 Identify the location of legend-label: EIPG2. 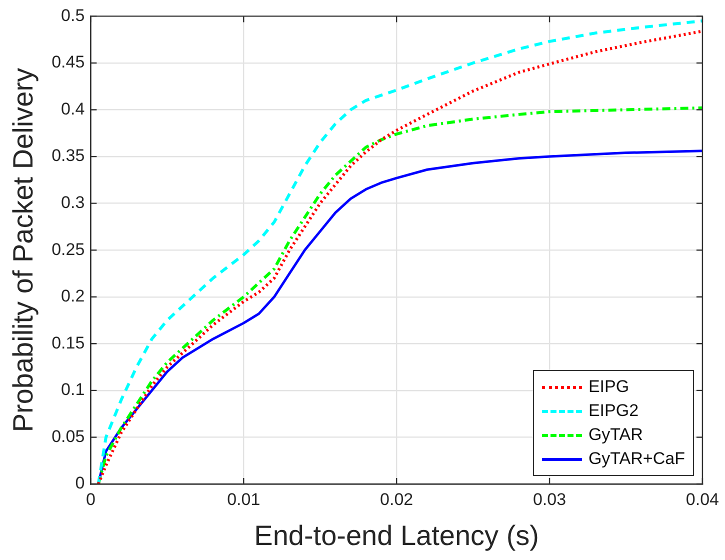
(613, 411).